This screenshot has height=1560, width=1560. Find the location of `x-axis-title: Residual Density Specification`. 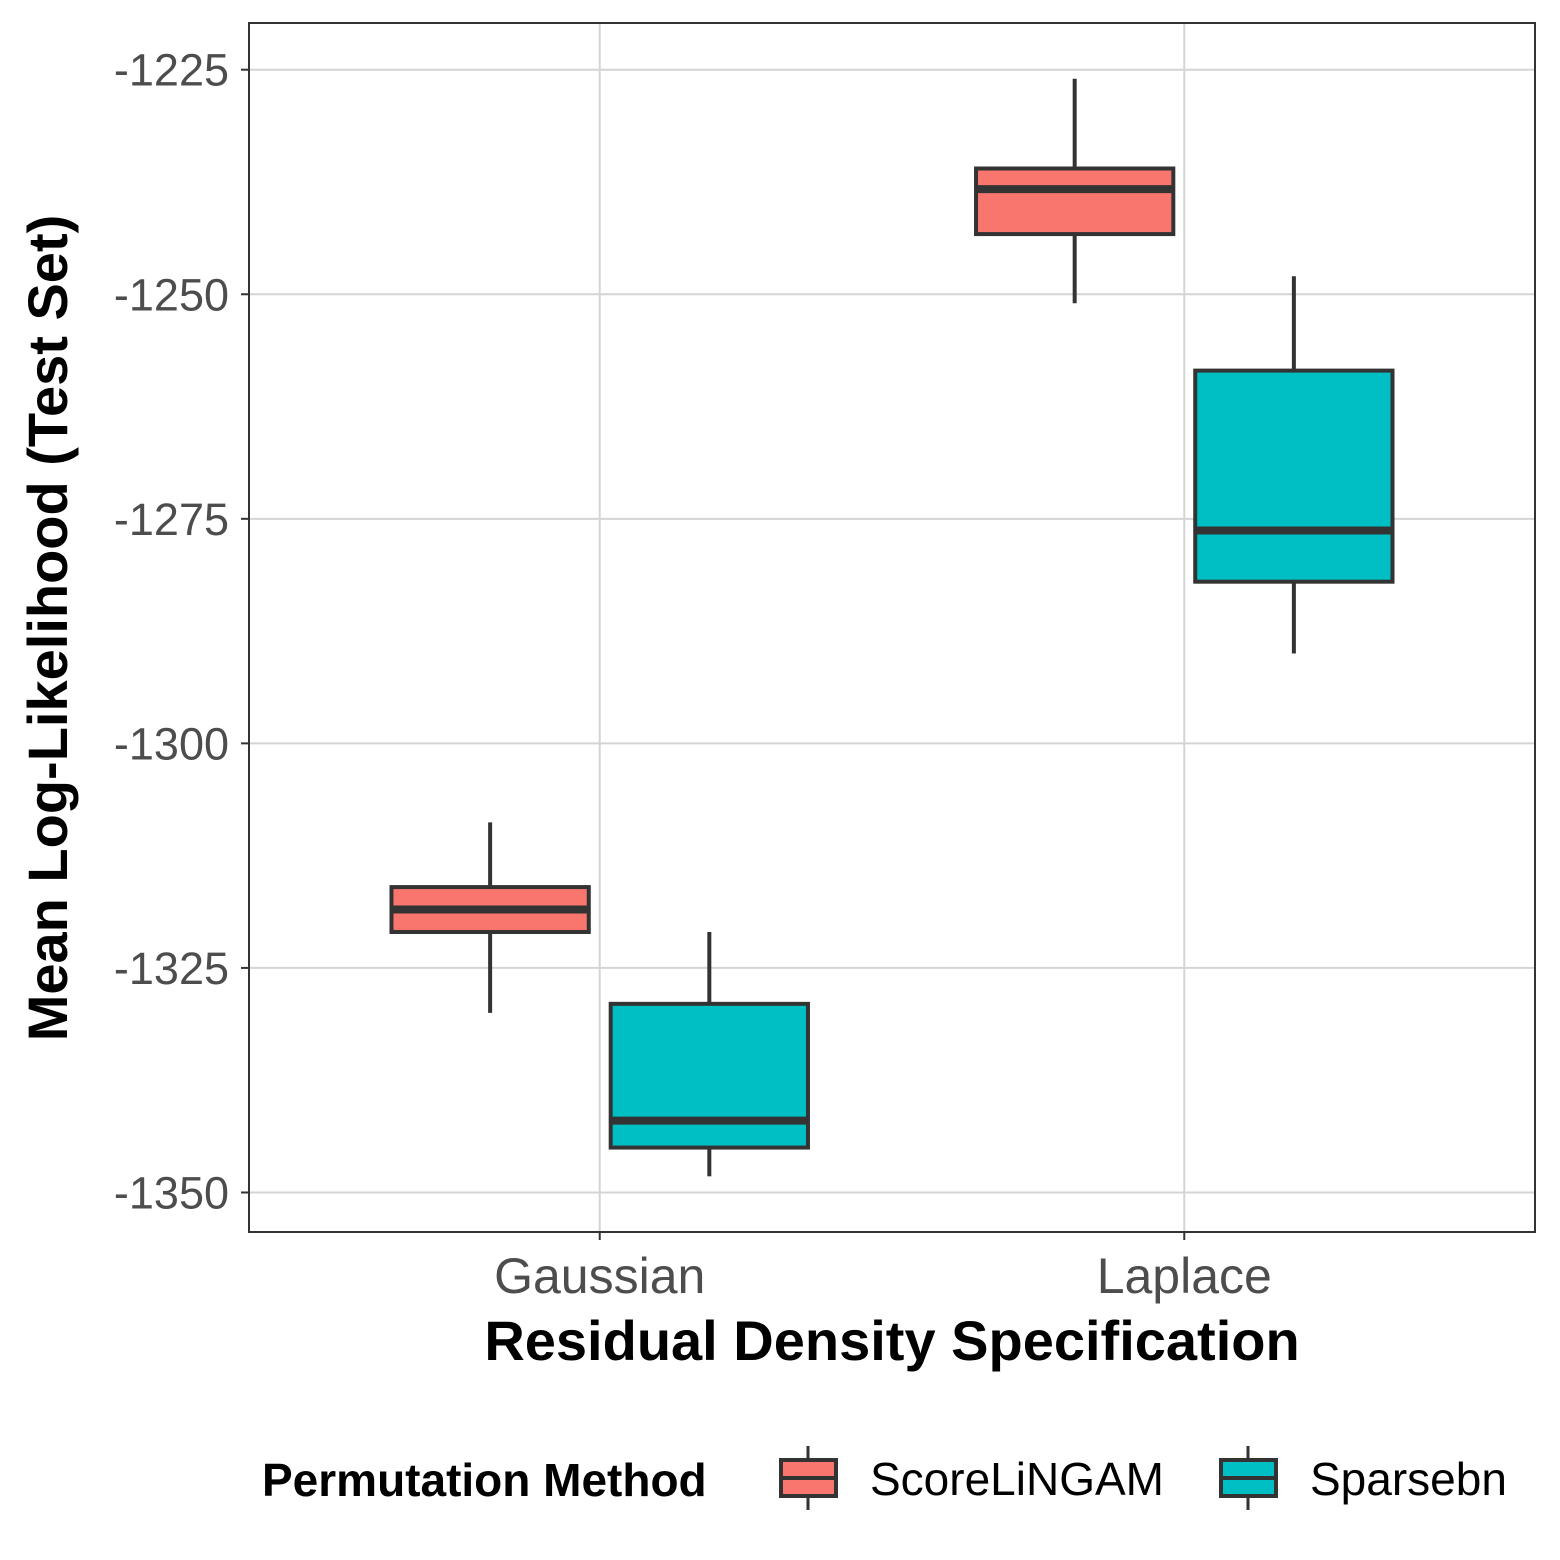

x-axis-title: Residual Density Specification is located at coordinates (891, 1340).